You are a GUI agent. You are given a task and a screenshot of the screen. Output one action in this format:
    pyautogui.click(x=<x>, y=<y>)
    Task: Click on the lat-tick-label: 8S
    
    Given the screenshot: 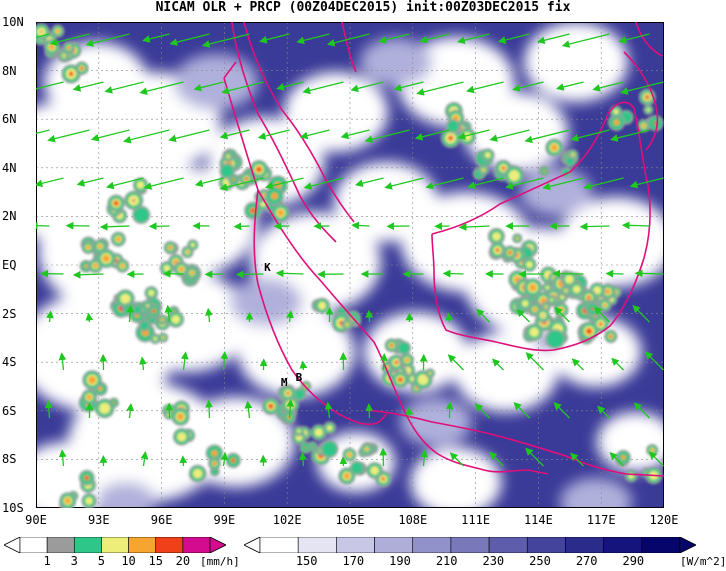 What is the action you would take?
    pyautogui.click(x=9, y=459)
    